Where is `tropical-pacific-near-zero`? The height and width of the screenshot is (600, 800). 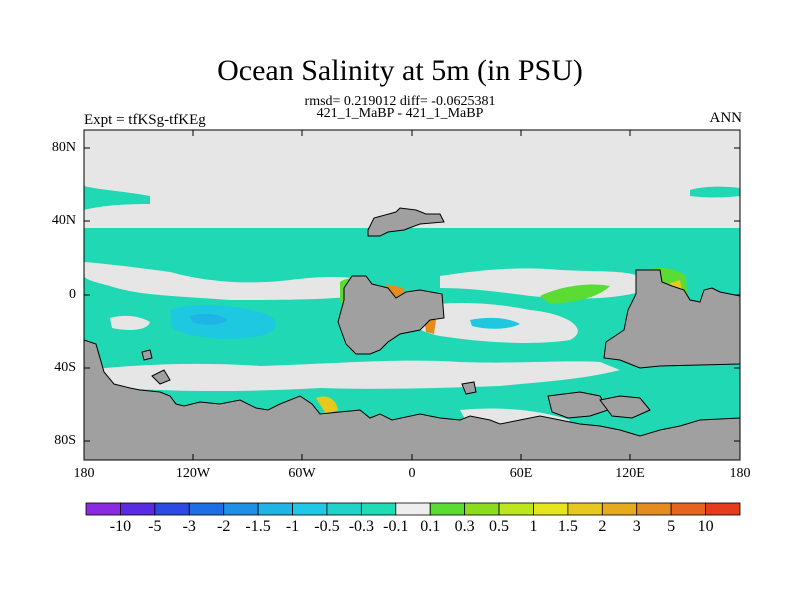
tropical-pacific-near-zero is located at coordinates (222, 281).